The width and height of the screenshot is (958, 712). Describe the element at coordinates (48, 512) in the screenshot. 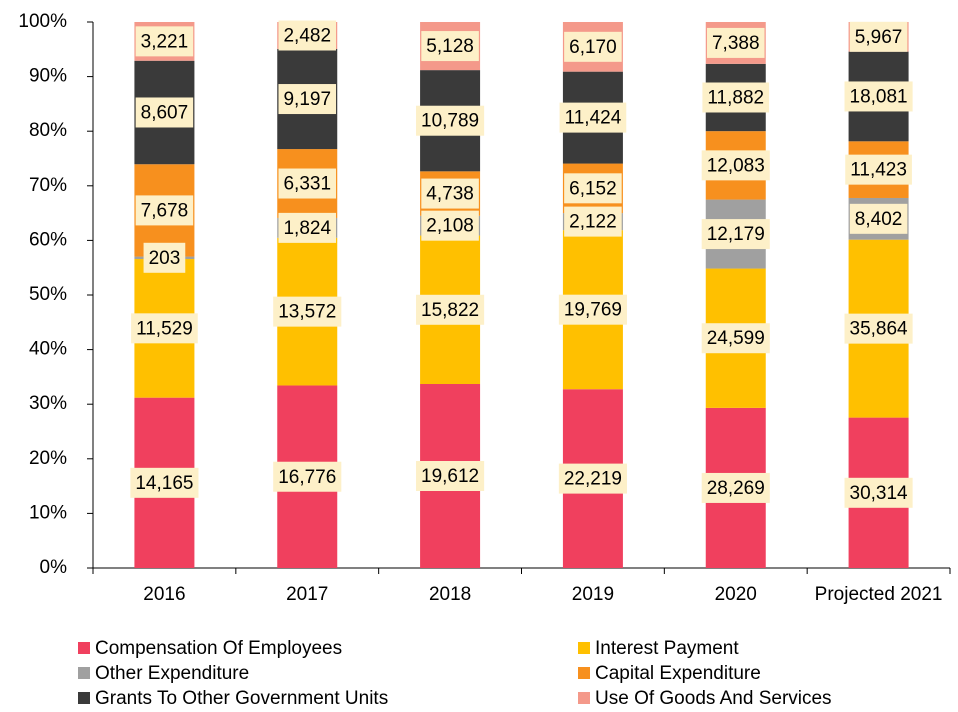

I see `y-tick-label: 10%` at that location.